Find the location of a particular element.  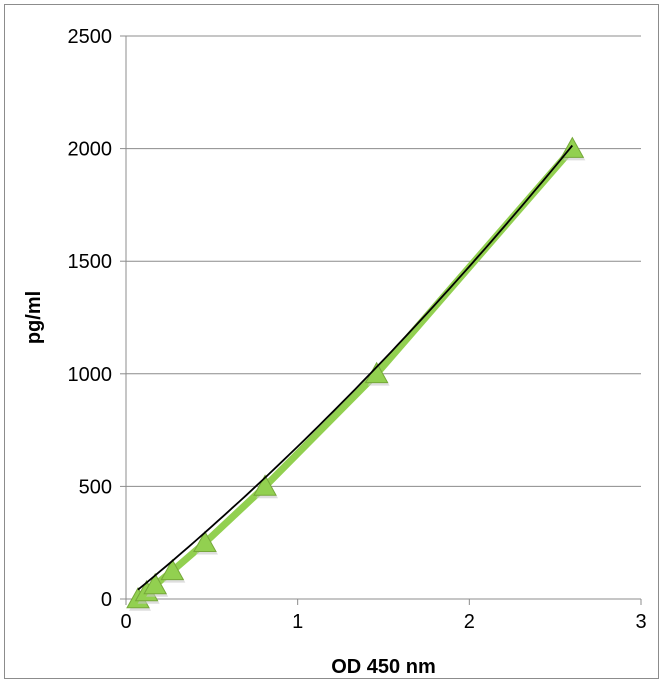

x-tick-label: 3 is located at coordinates (640, 622).